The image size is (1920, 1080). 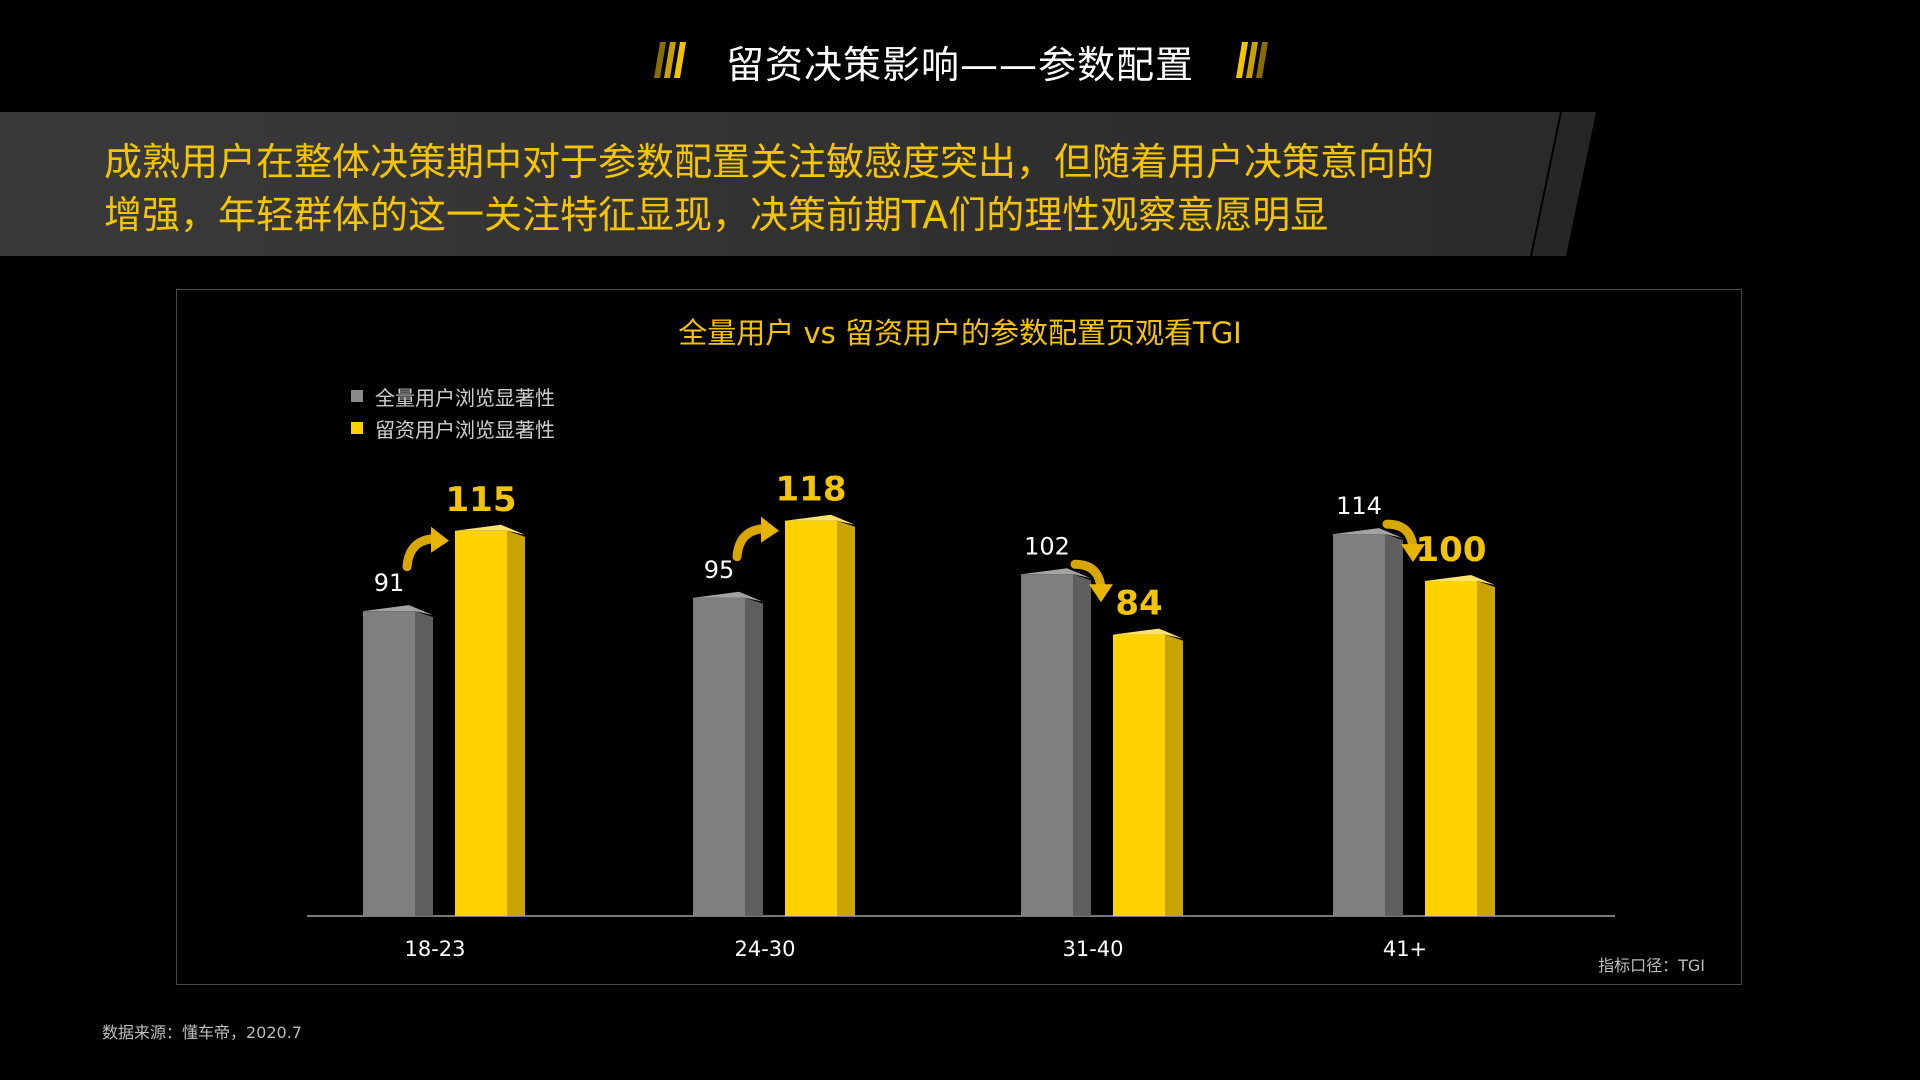 I want to click on value-label-lead-24-30: 118, so click(x=811, y=490).